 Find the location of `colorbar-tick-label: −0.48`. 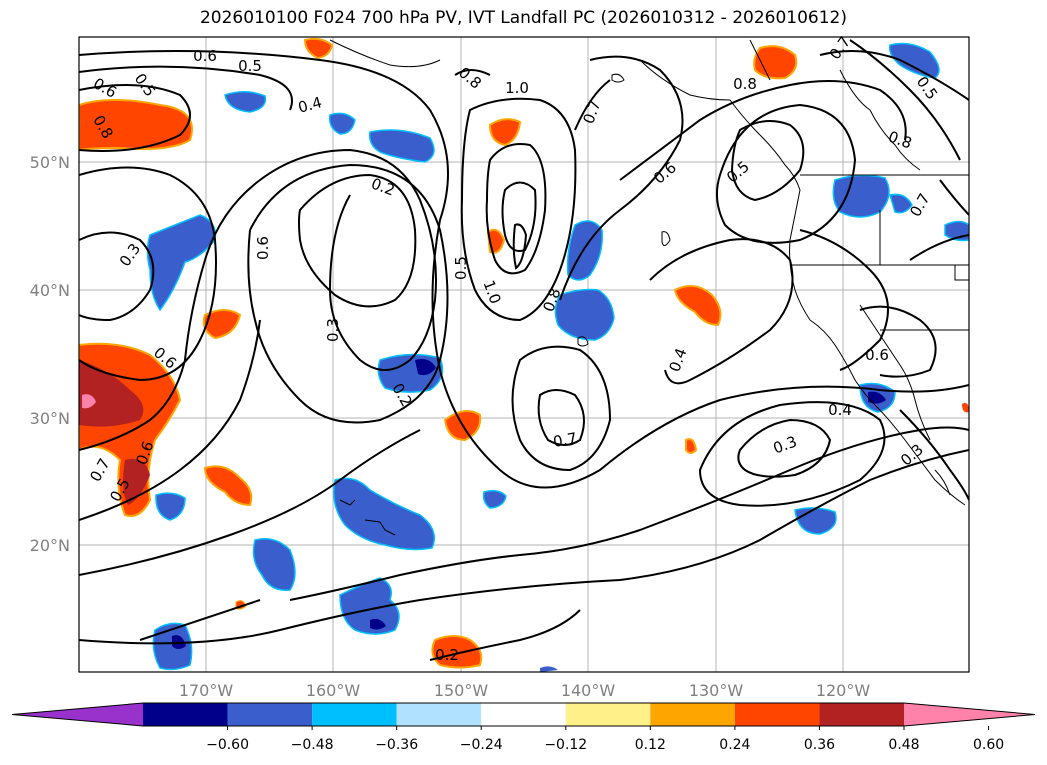

colorbar-tick-label: −0.48 is located at coordinates (312, 745).